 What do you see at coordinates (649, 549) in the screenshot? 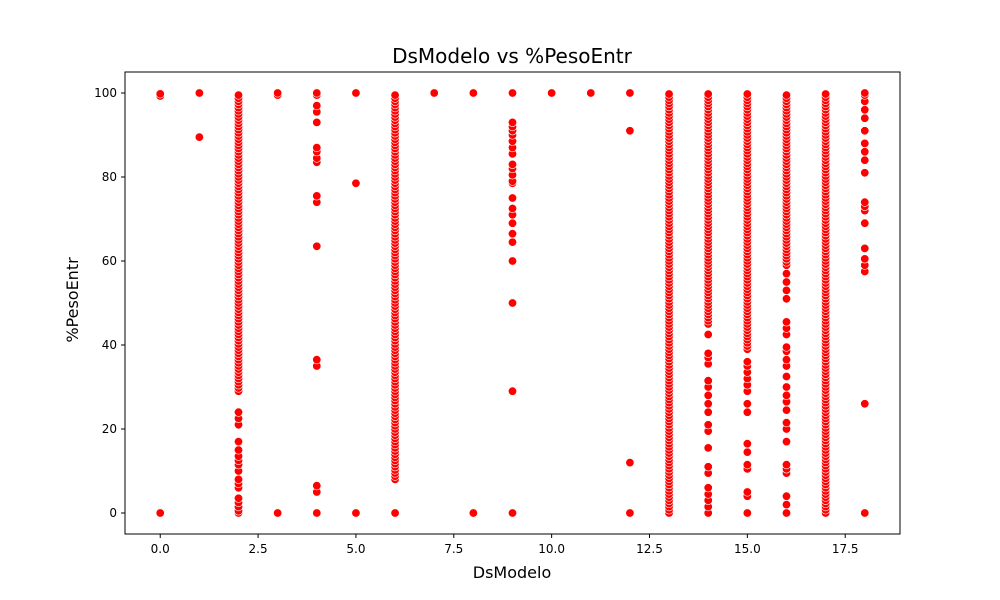
I see `x-tick-label: 12.5` at bounding box center [649, 549].